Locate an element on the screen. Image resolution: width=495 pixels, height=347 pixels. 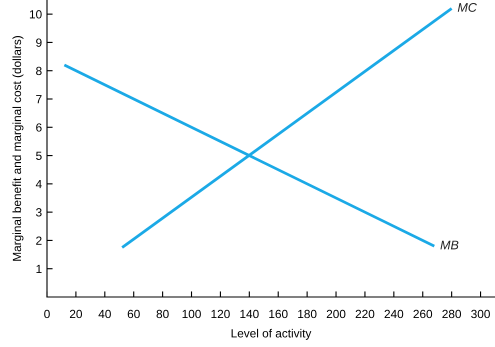
y-tick-label: 8 is located at coordinates (39, 71).